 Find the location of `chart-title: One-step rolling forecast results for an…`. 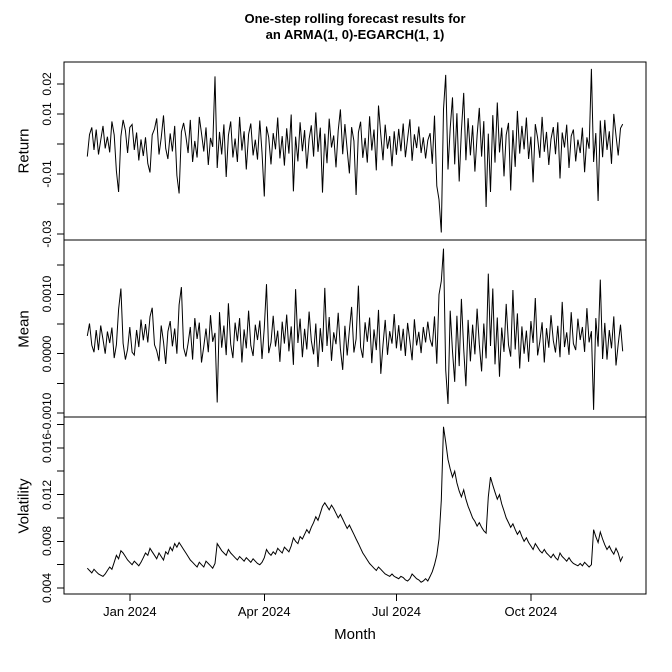

chart-title: One-step rolling forecast results for an… is located at coordinates (354, 27).